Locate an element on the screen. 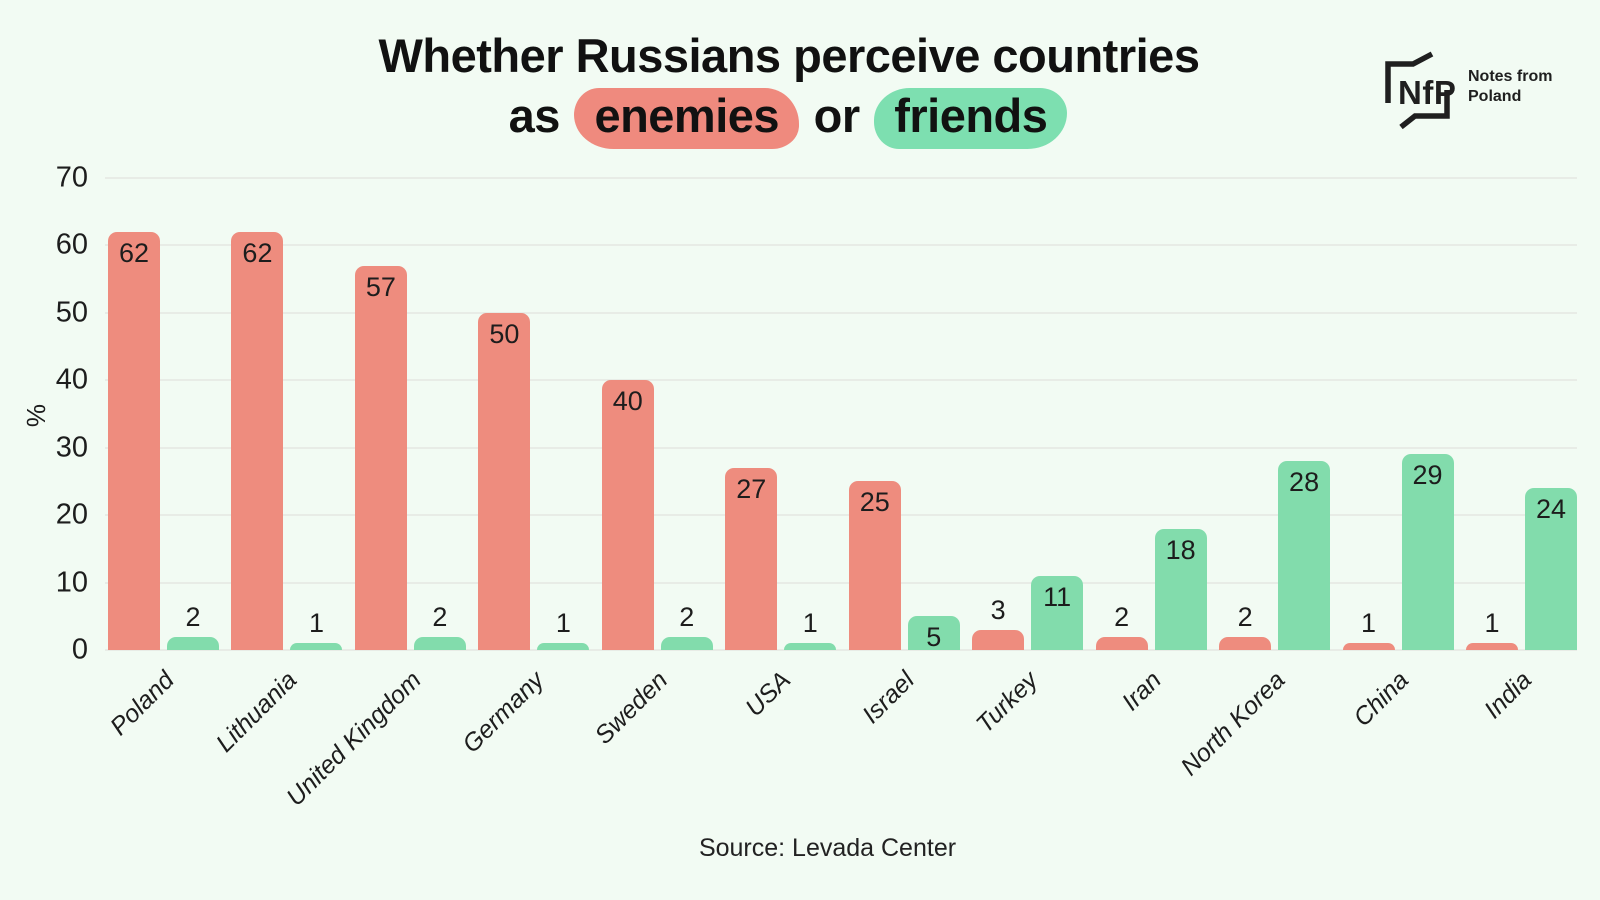 This screenshot has height=900, width=1600. source-note: Source: Levada Center is located at coordinates (827, 848).